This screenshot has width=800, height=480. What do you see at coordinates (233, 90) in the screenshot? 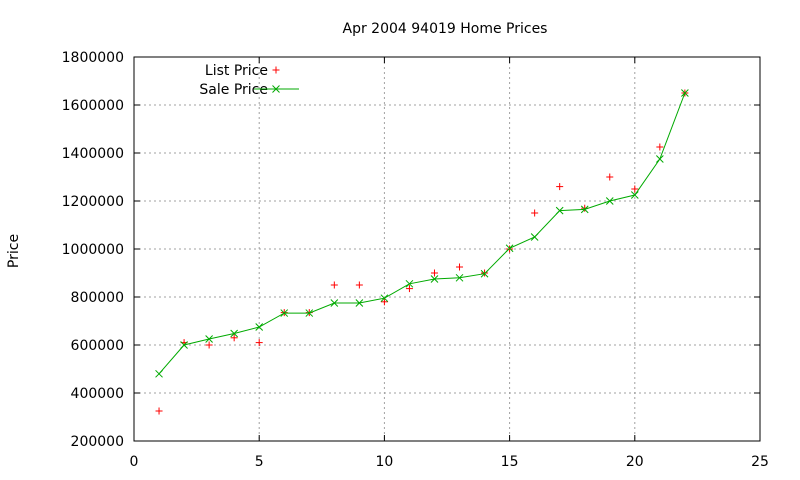
I see `legend-label: Sale Price` at bounding box center [233, 90].